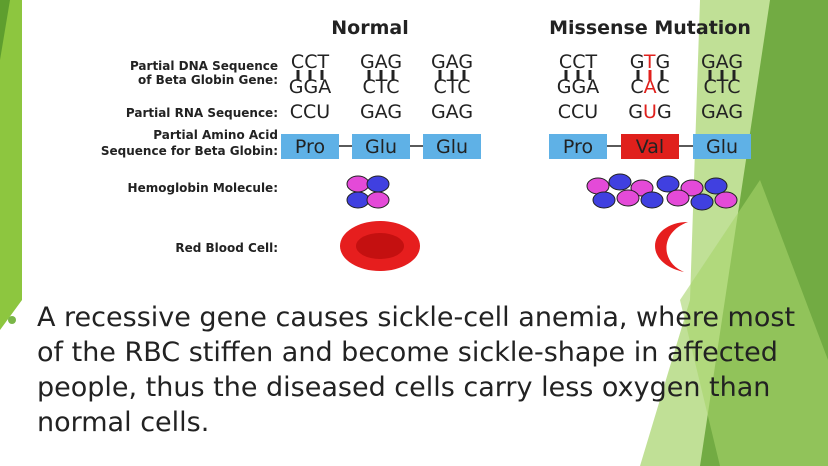  Describe the element at coordinates (215, 135) in the screenshot. I see `row-label: Partial Amino Acid` at that location.